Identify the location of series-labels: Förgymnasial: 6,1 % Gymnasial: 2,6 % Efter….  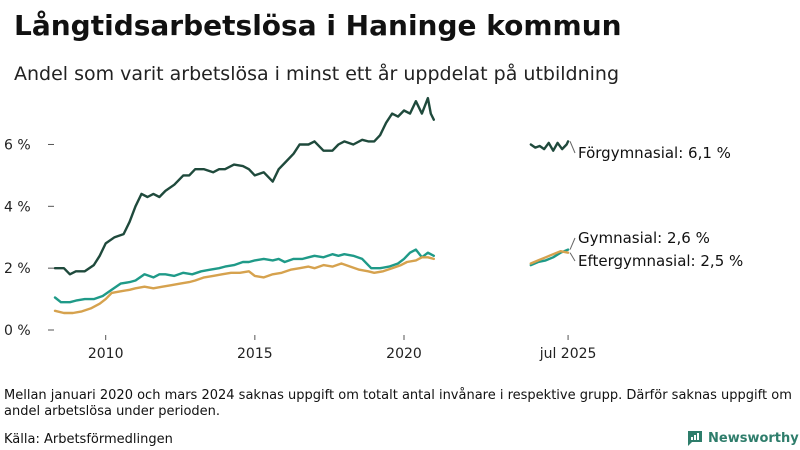
(656, 205).